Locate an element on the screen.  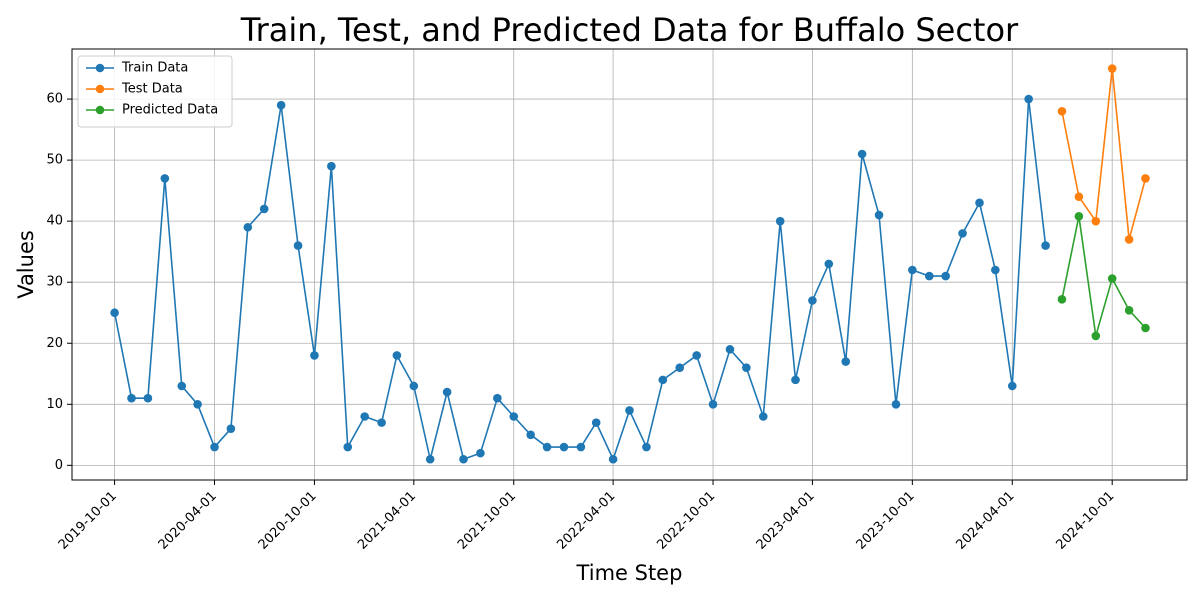
y-tick-label: 60 is located at coordinates (54, 99).